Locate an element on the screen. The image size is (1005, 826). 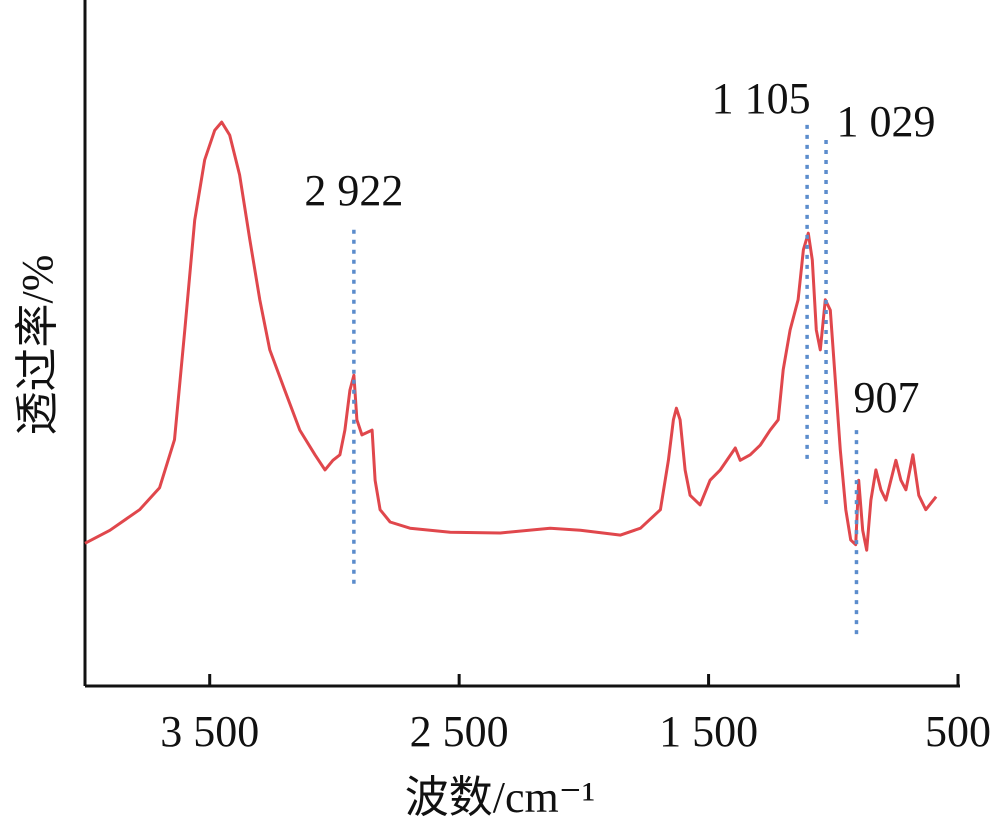
y-axis-label: 透过率/% is located at coordinates (37, 345).